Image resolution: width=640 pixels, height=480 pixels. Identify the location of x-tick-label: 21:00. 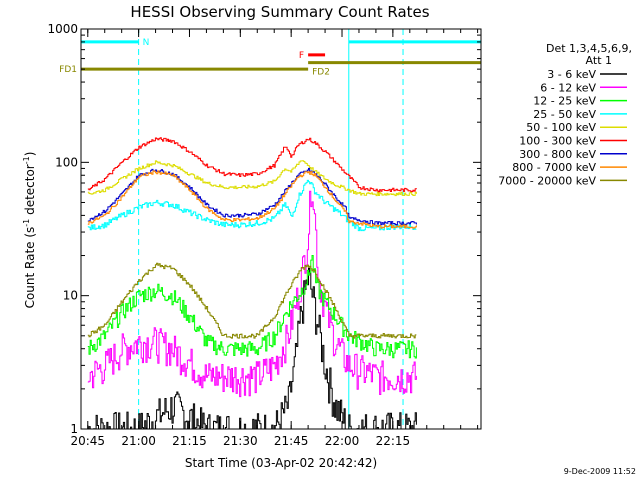
(138, 441).